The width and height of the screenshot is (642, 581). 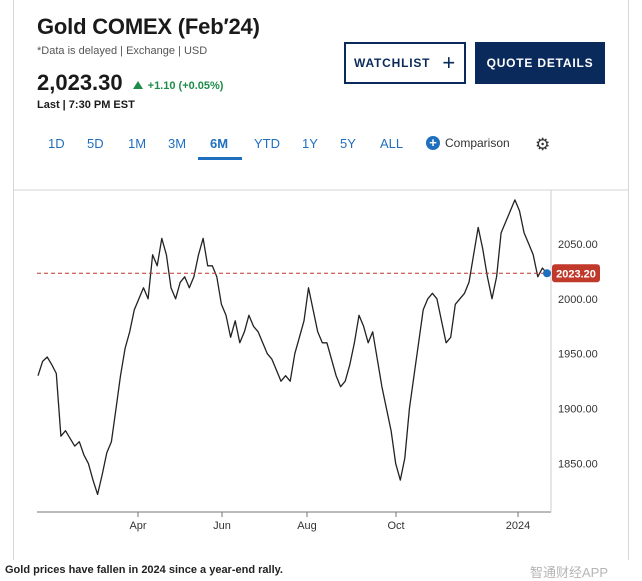 I want to click on tab-5y: 5Y, so click(x=348, y=143).